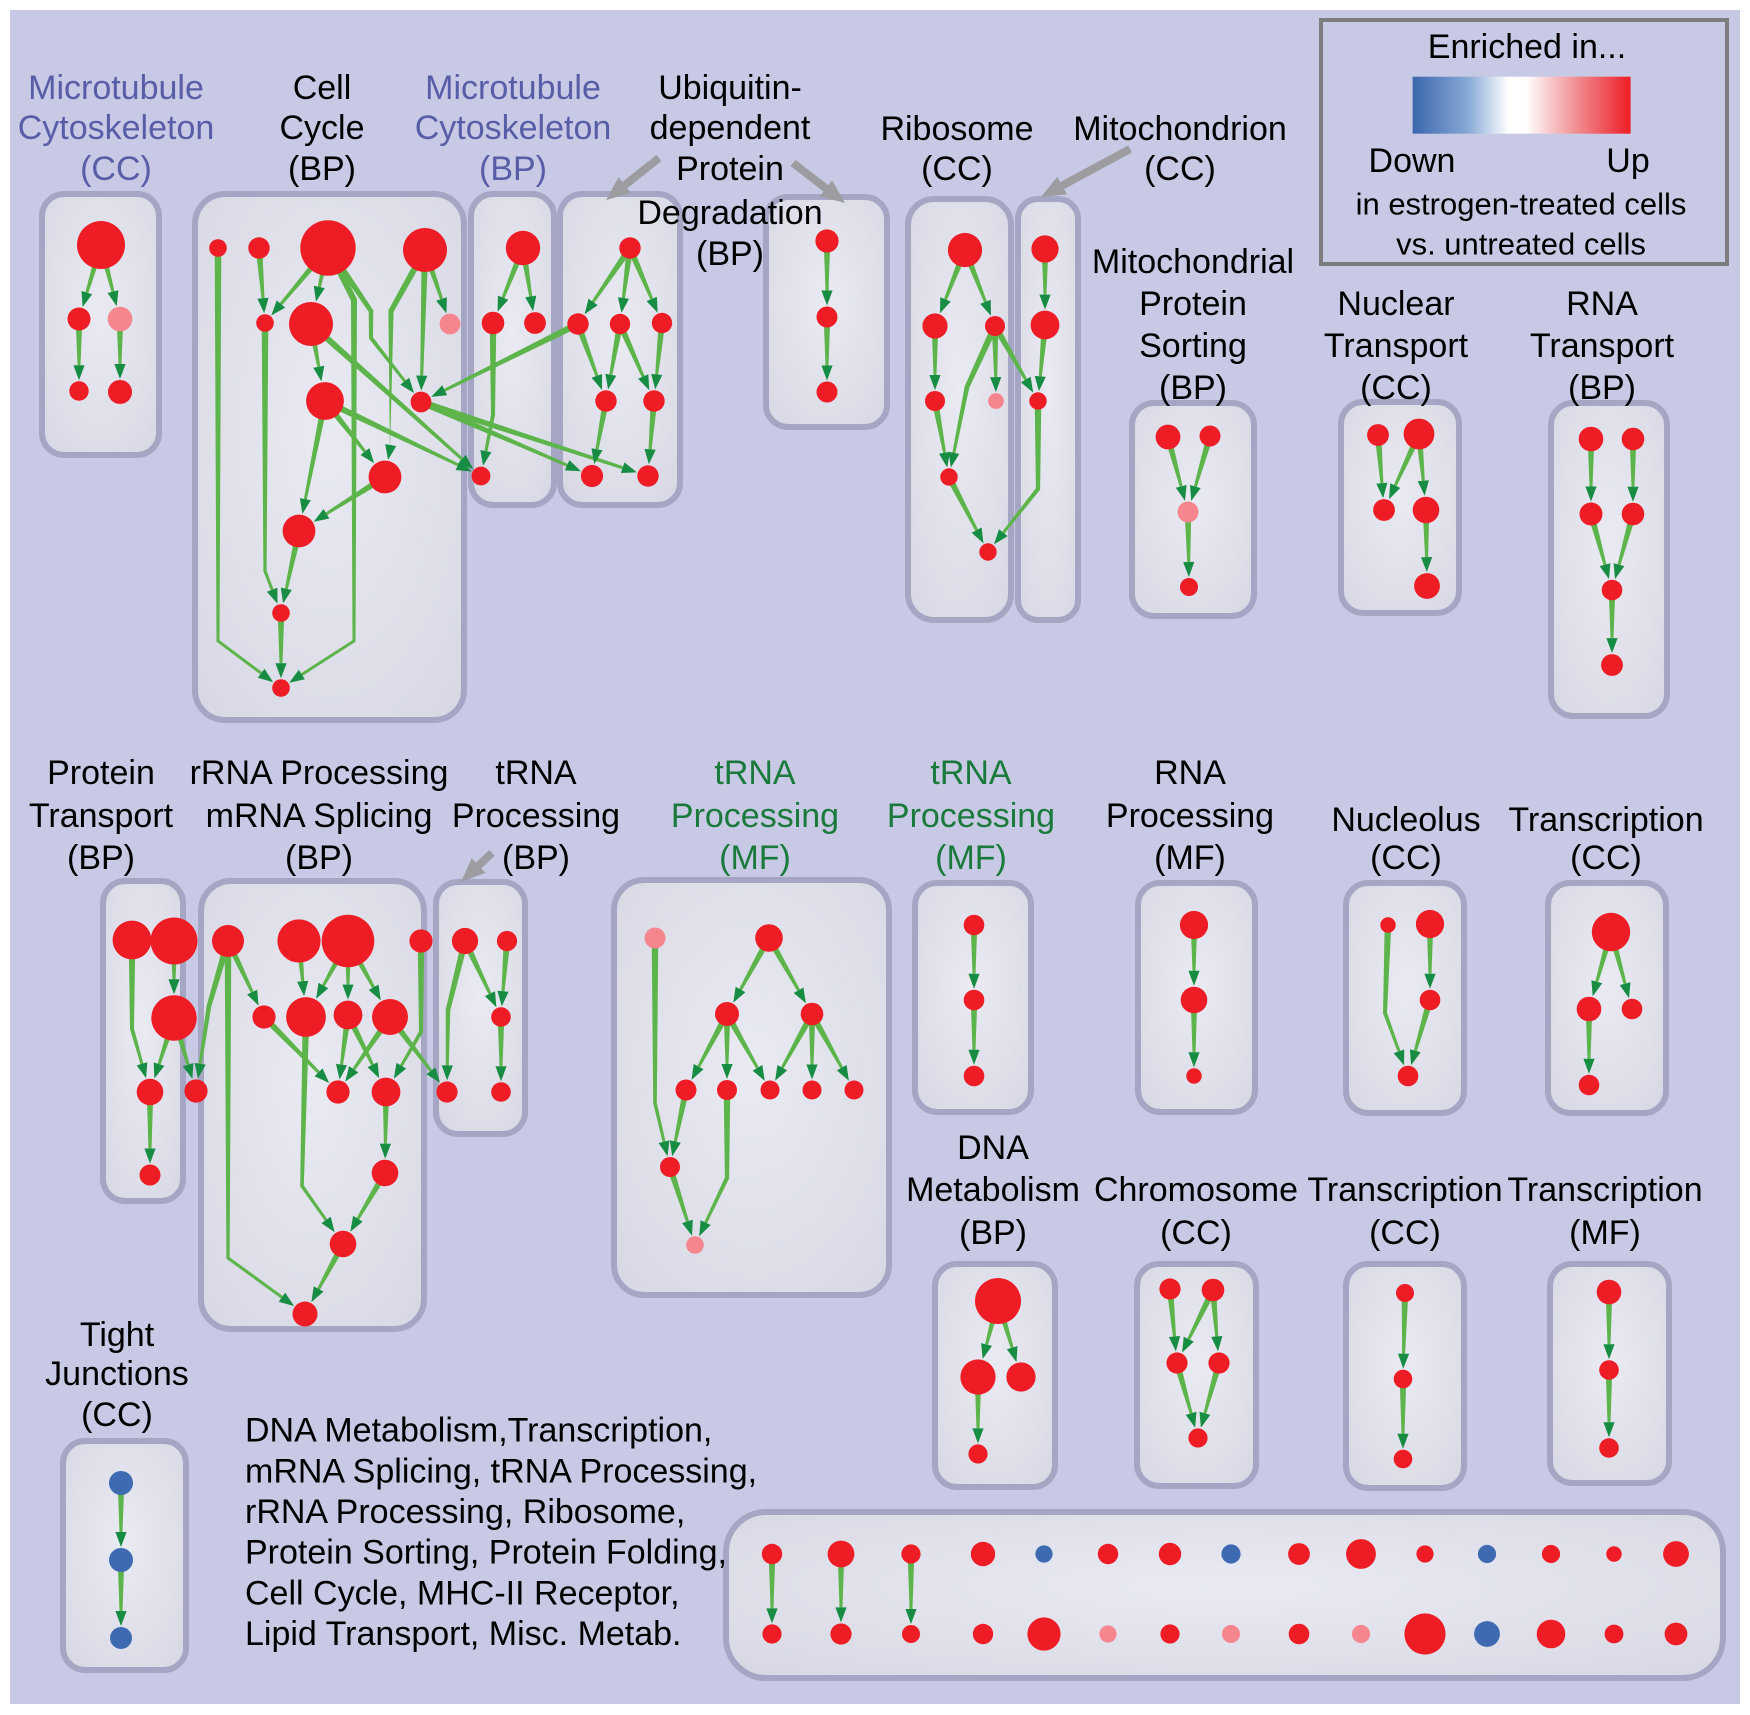 The height and width of the screenshot is (1715, 1750). I want to click on svg-text: Degradation, so click(729, 213).